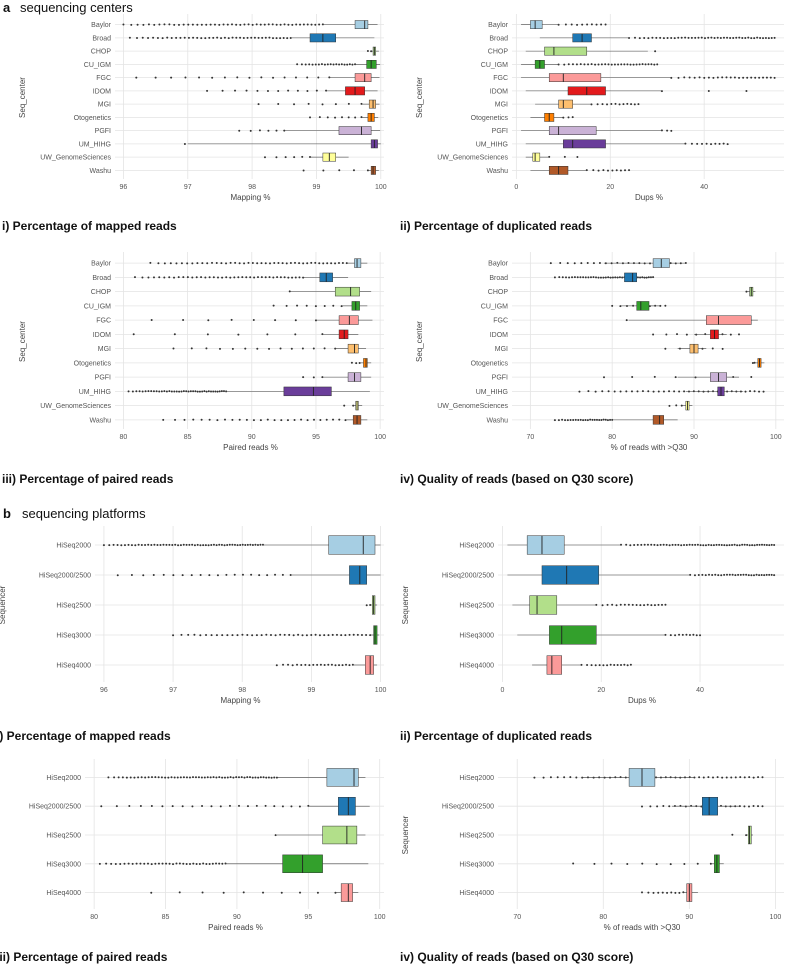 This screenshot has width=796, height=968. I want to click on y-axis-title: Seq_center, so click(419, 97).